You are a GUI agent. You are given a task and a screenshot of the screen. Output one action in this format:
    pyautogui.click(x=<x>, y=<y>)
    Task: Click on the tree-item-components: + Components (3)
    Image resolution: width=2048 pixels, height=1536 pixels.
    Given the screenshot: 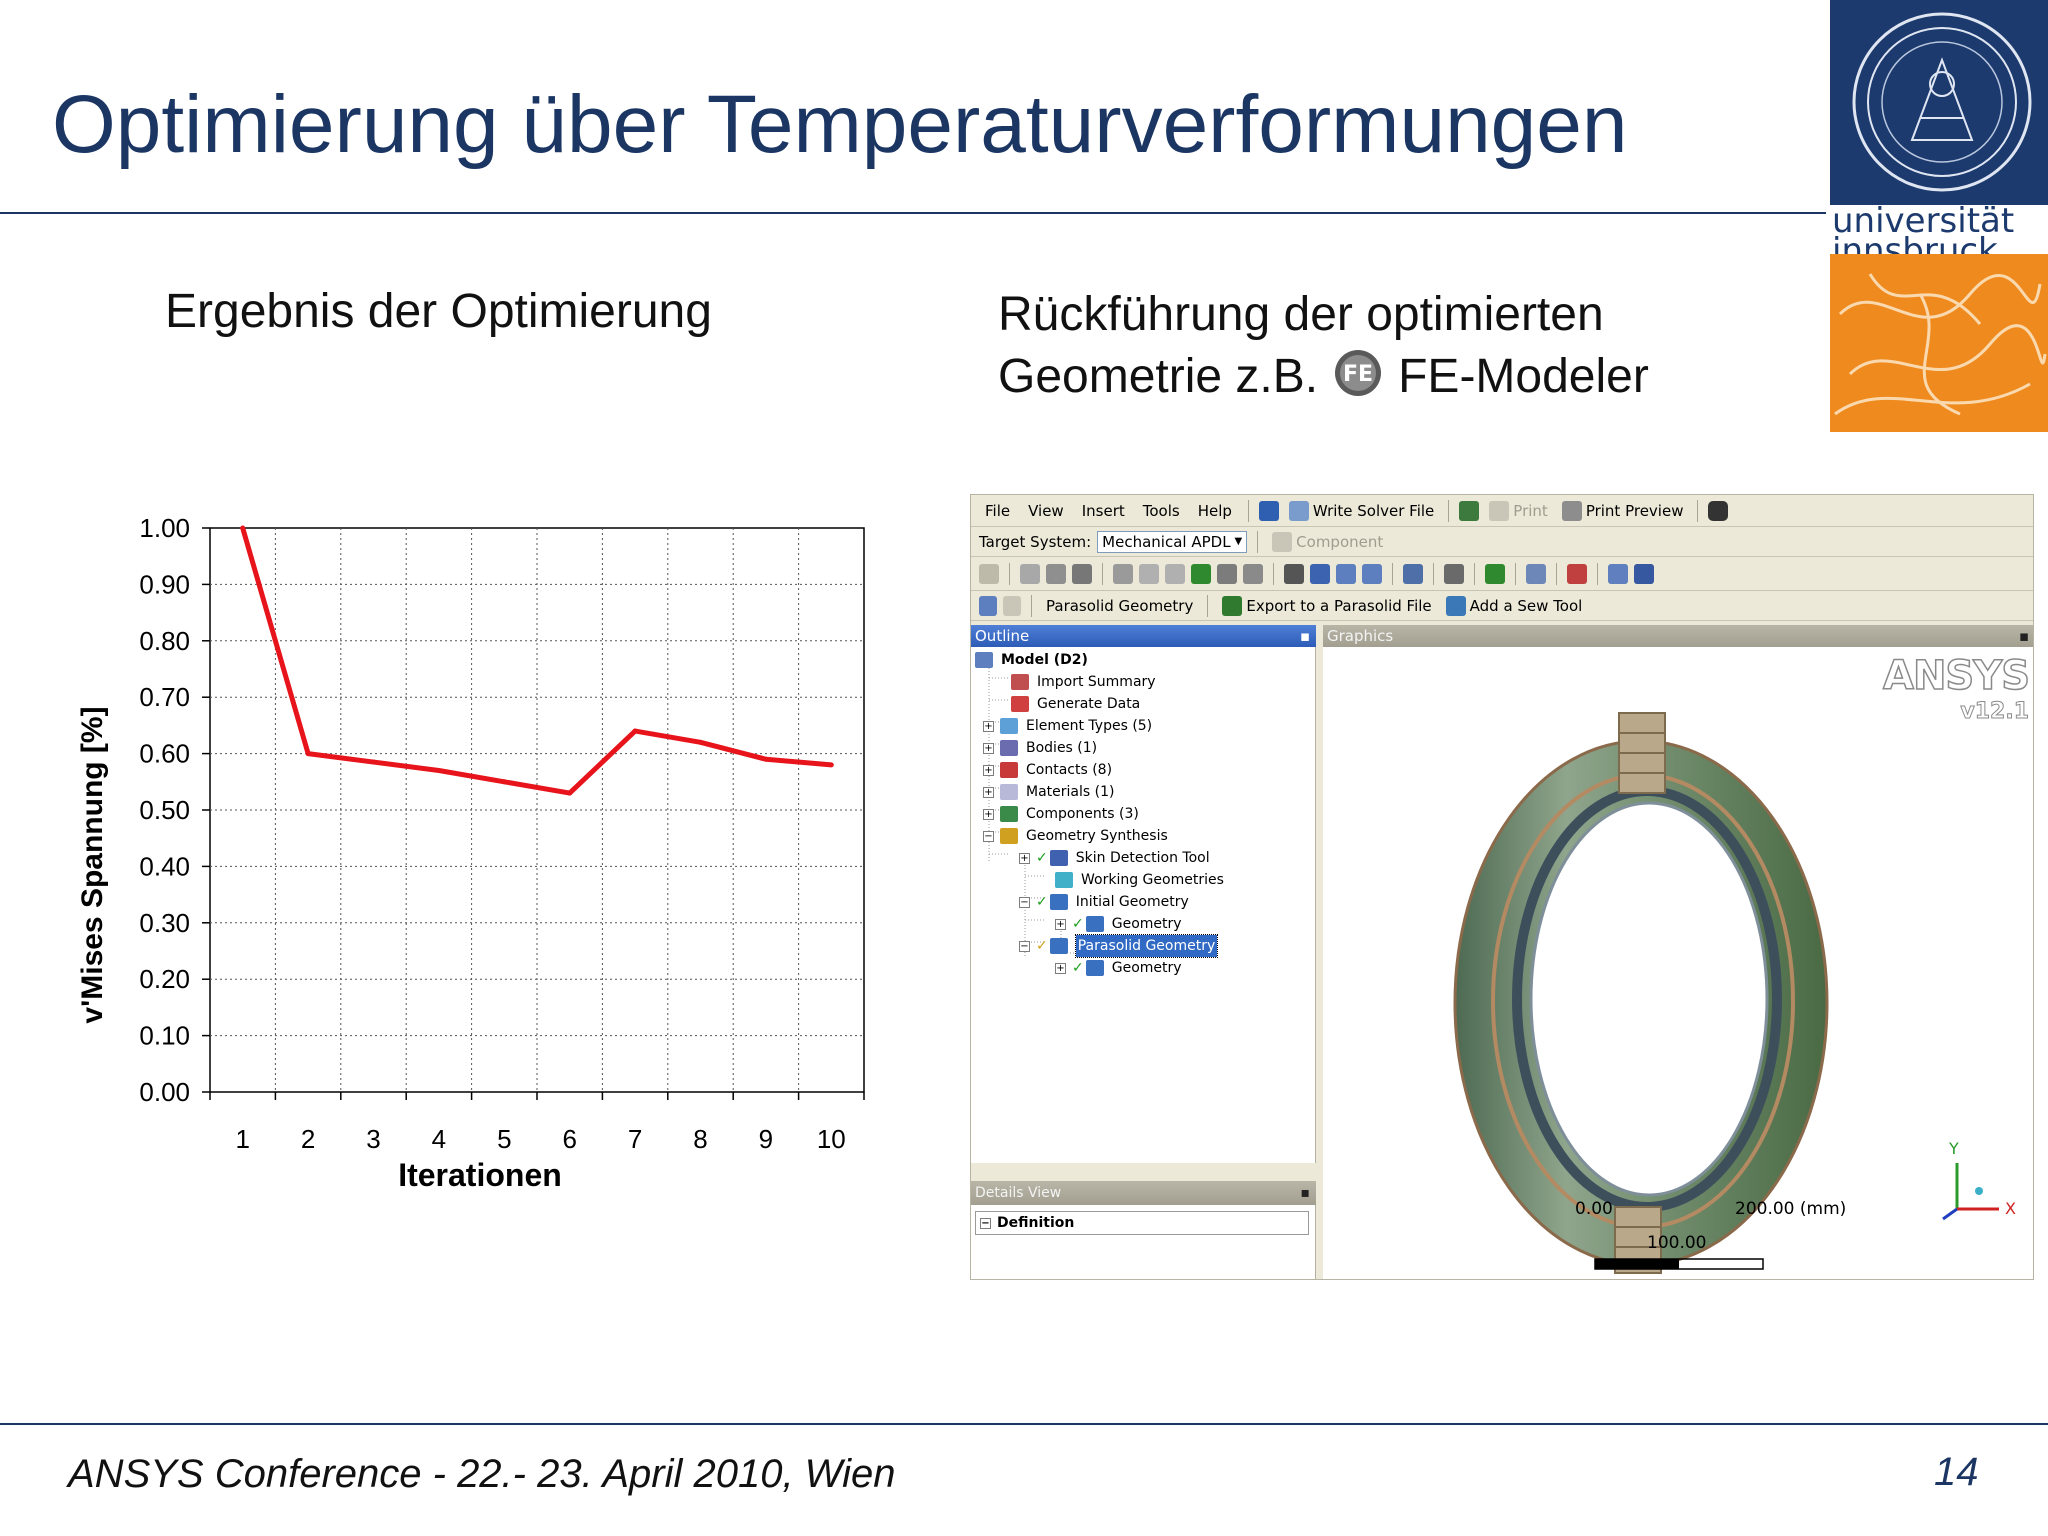 What is the action you would take?
    pyautogui.click(x=1061, y=814)
    